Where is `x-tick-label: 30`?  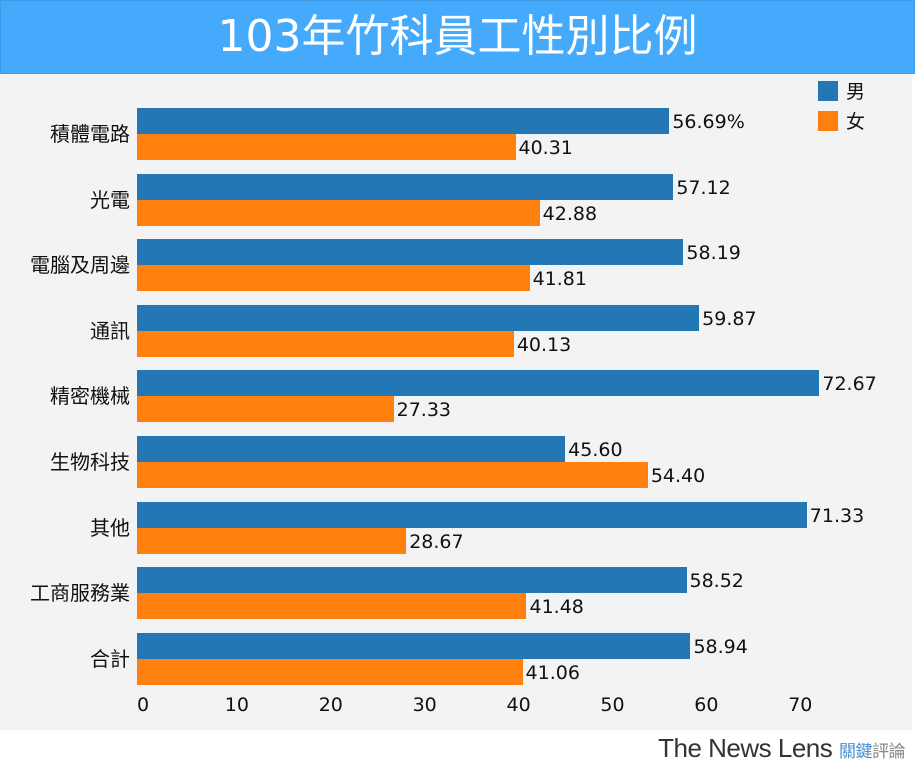 x-tick-label: 30 is located at coordinates (424, 705).